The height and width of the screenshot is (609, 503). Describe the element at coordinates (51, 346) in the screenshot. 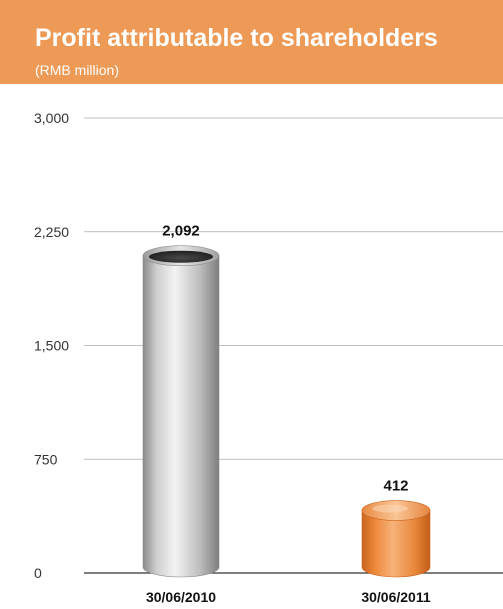

I see `y-tick-label: 1,500` at that location.